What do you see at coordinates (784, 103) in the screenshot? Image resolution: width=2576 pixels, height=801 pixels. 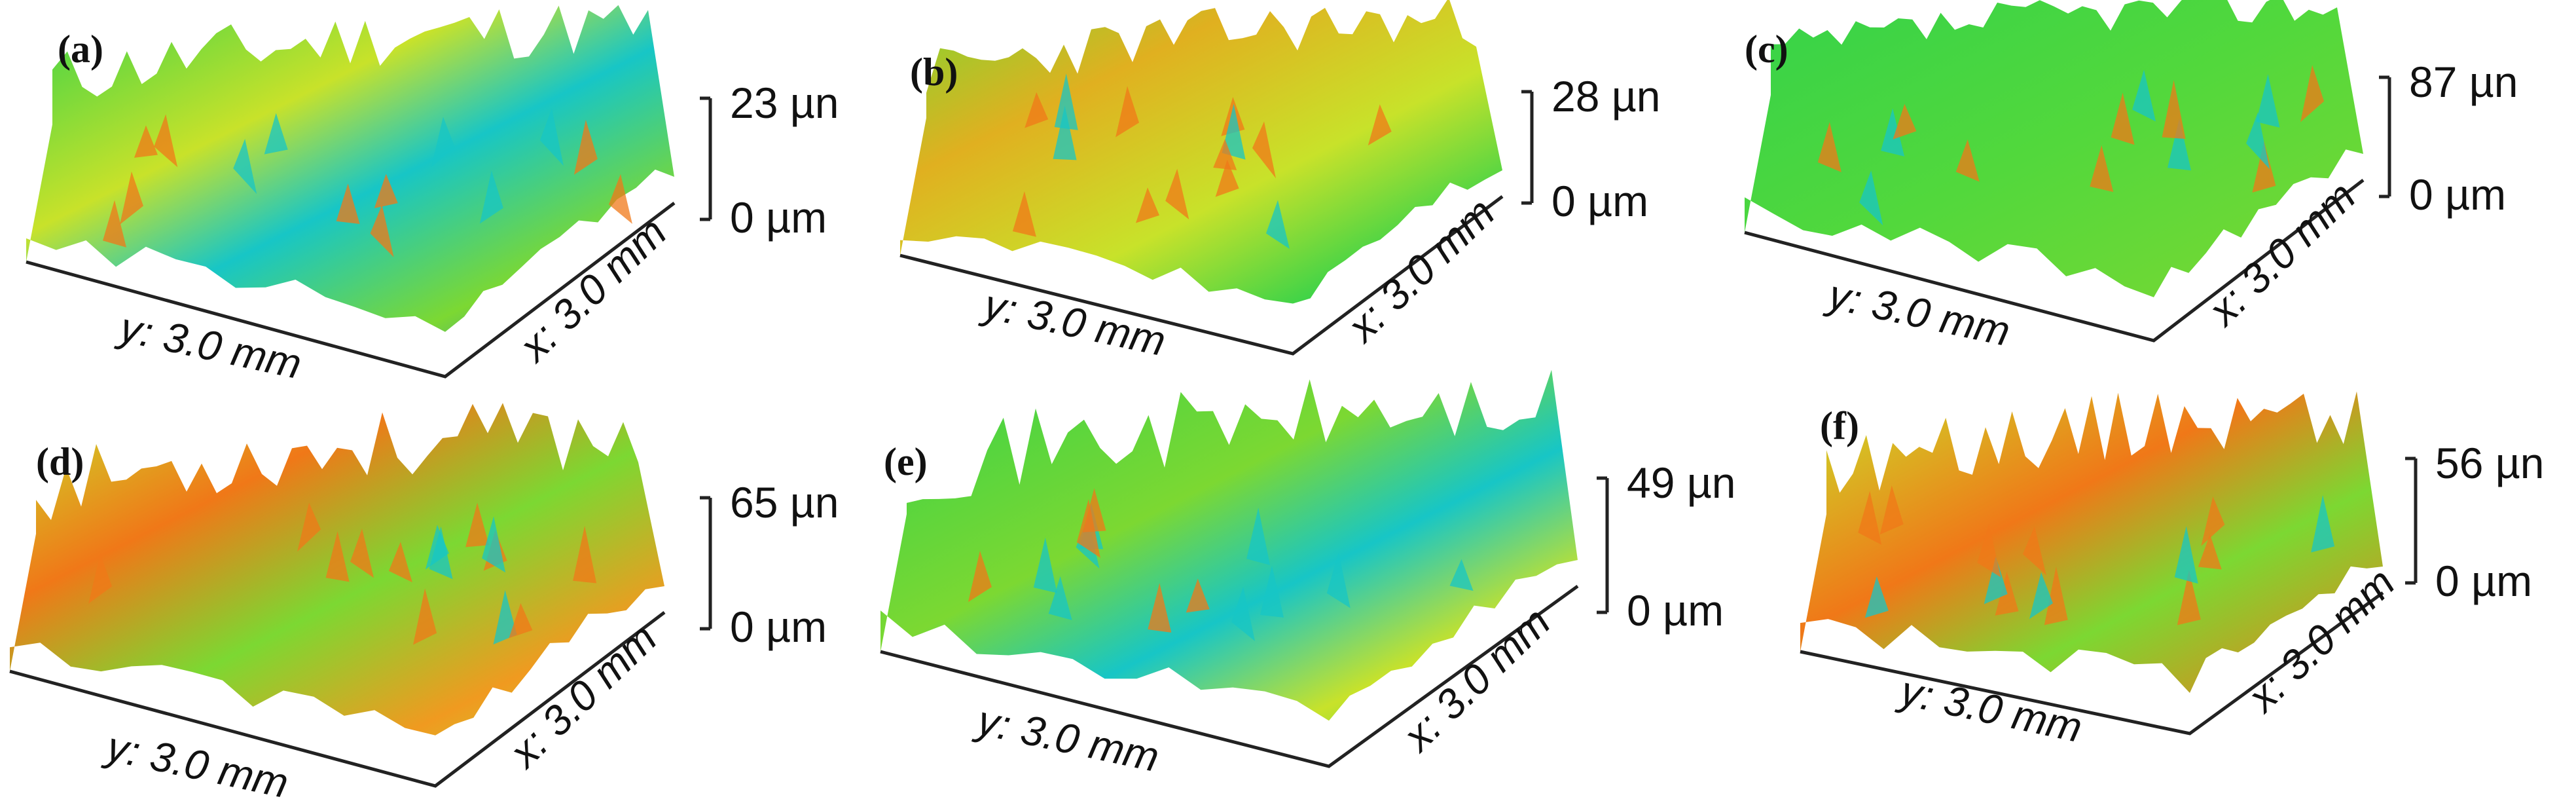 I see `z-max-label: 23 µn` at bounding box center [784, 103].